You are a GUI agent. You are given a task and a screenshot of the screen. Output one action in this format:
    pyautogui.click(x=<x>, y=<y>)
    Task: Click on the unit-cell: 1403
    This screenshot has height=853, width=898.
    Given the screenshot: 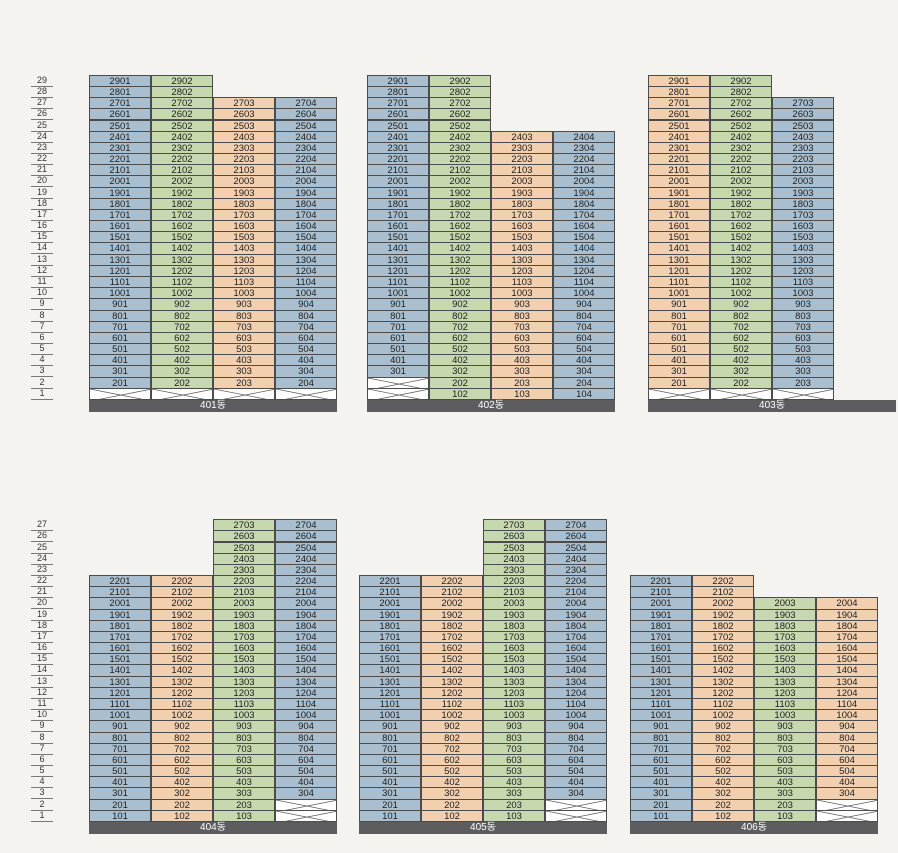 What is the action you would take?
    pyautogui.click(x=514, y=670)
    